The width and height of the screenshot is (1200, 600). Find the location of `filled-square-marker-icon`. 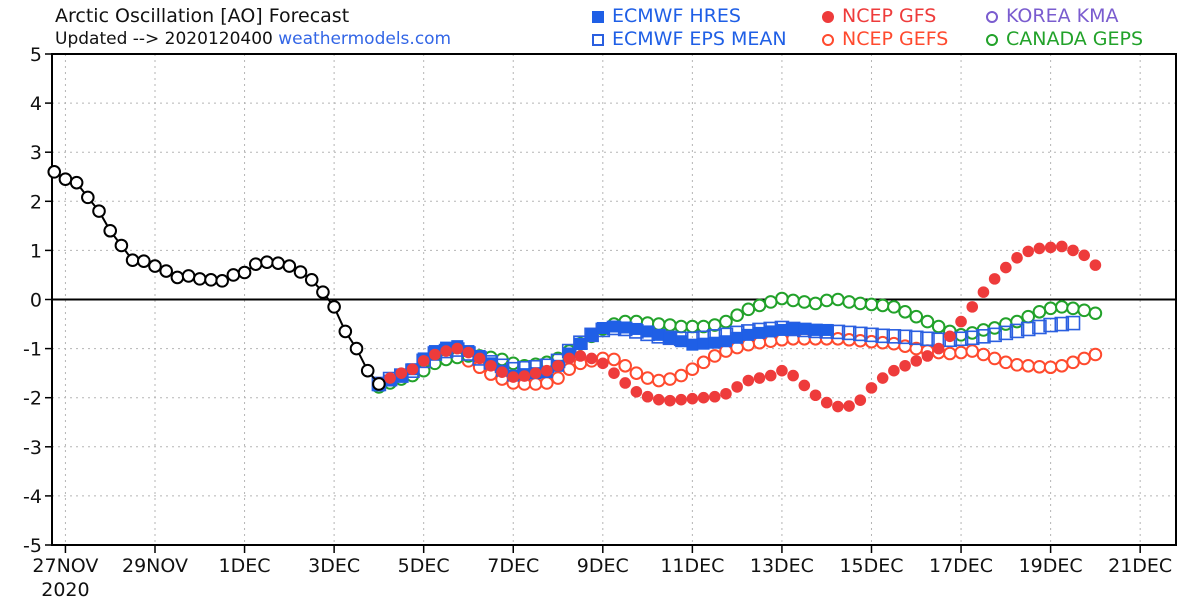

filled-square-marker-icon is located at coordinates (598, 17).